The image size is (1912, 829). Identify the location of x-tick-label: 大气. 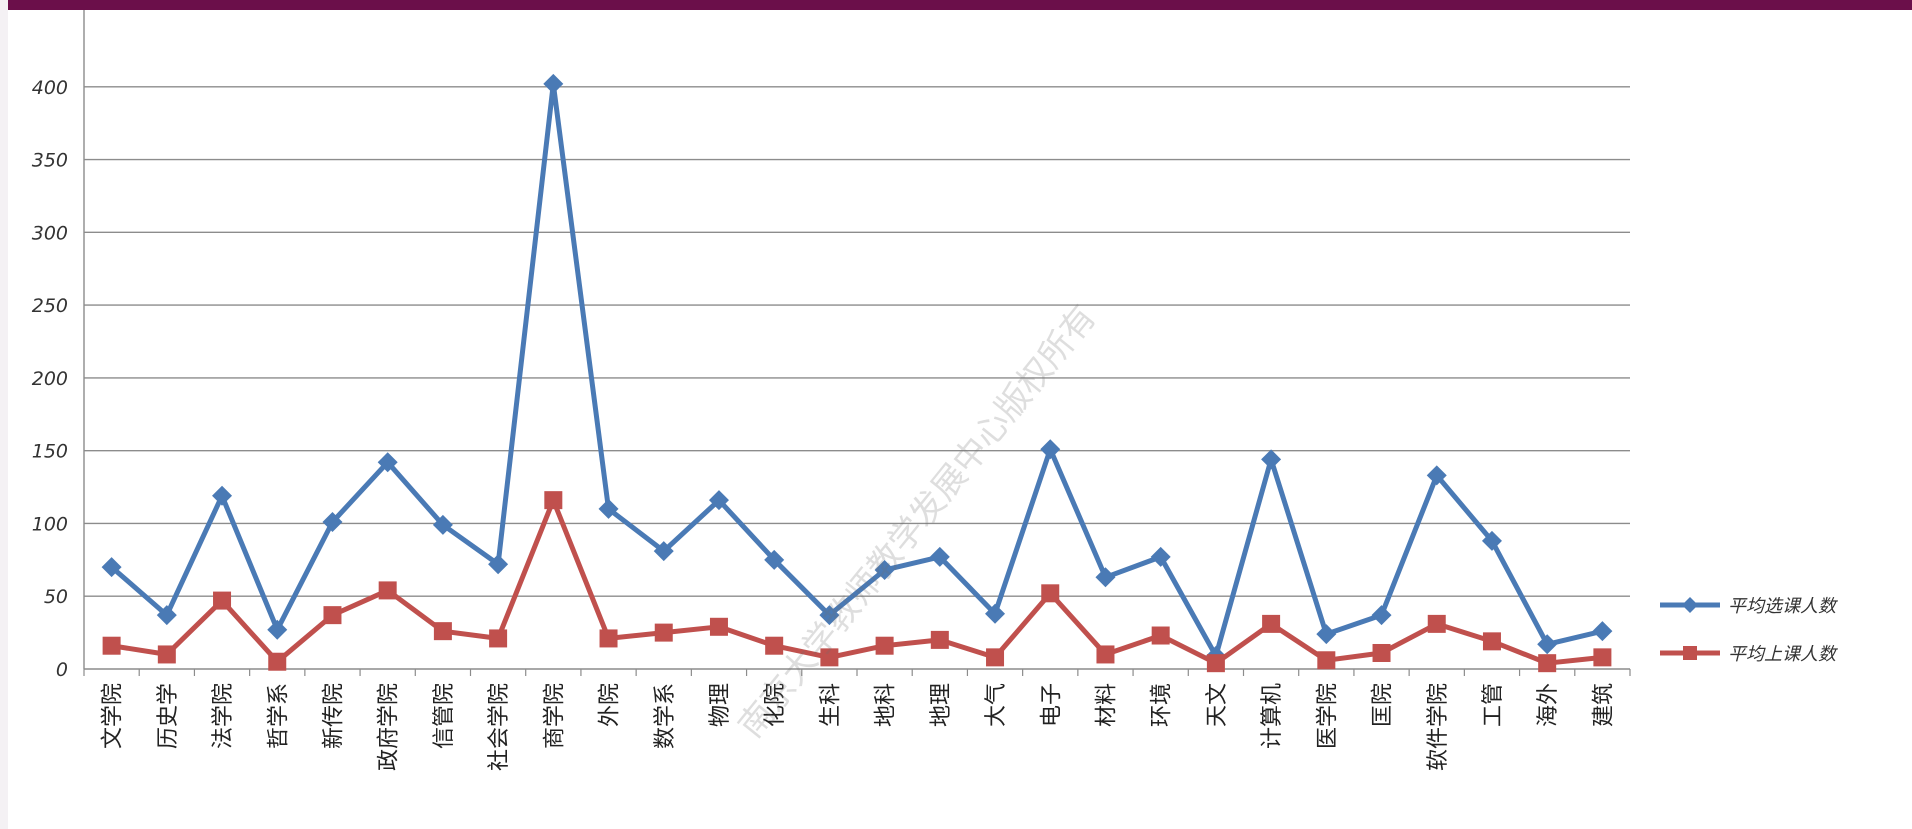
(996, 705).